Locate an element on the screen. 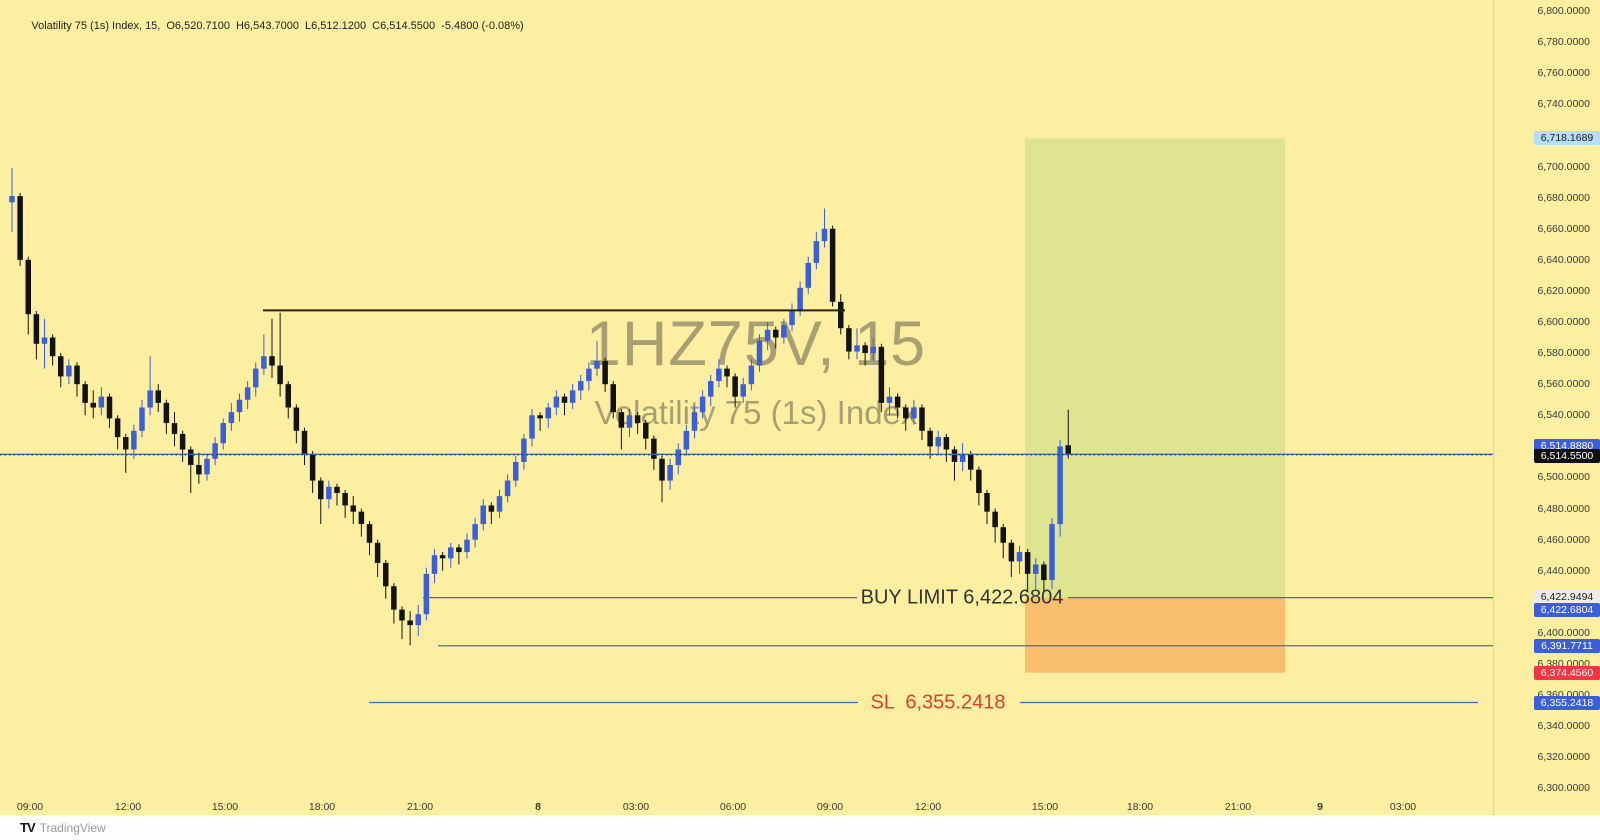  price-tick-label: 6,540.0000 is located at coordinates (1563, 415).